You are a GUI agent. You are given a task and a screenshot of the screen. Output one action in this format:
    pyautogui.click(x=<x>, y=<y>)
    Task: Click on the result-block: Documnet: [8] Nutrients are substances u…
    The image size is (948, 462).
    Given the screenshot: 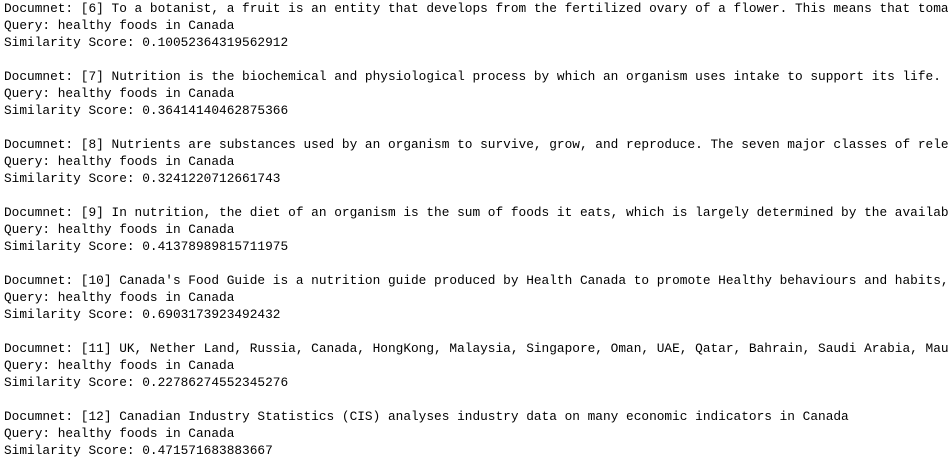 What is the action you would take?
    pyautogui.click(x=474, y=161)
    